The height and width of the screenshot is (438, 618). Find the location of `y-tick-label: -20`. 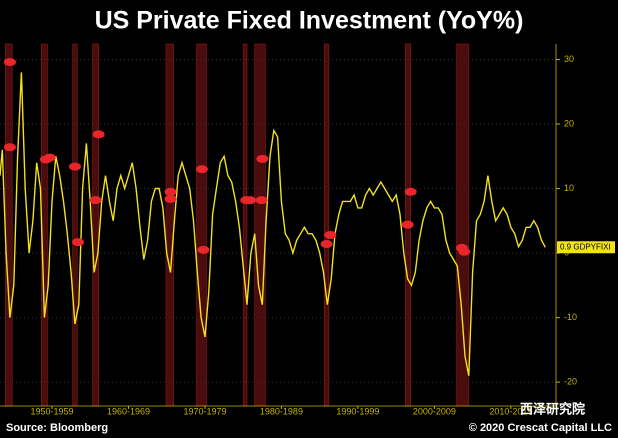

y-tick-label: -20 is located at coordinates (570, 381).